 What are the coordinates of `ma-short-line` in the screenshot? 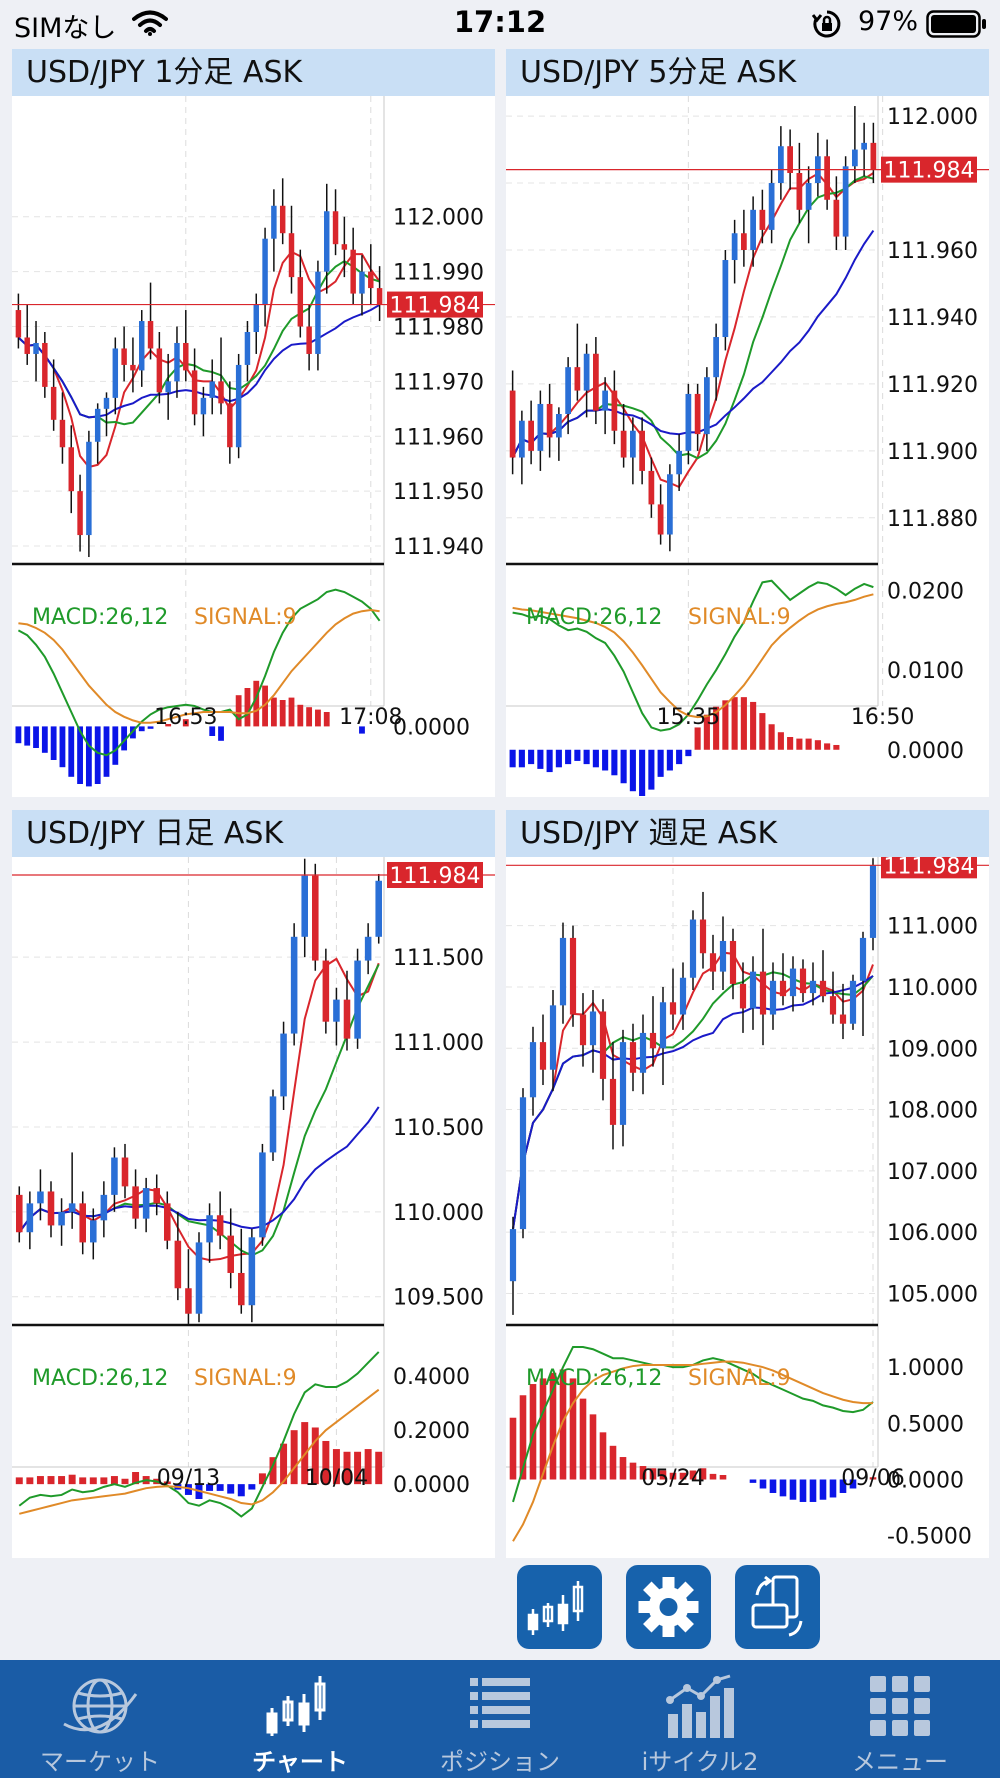 It's located at (692, 330).